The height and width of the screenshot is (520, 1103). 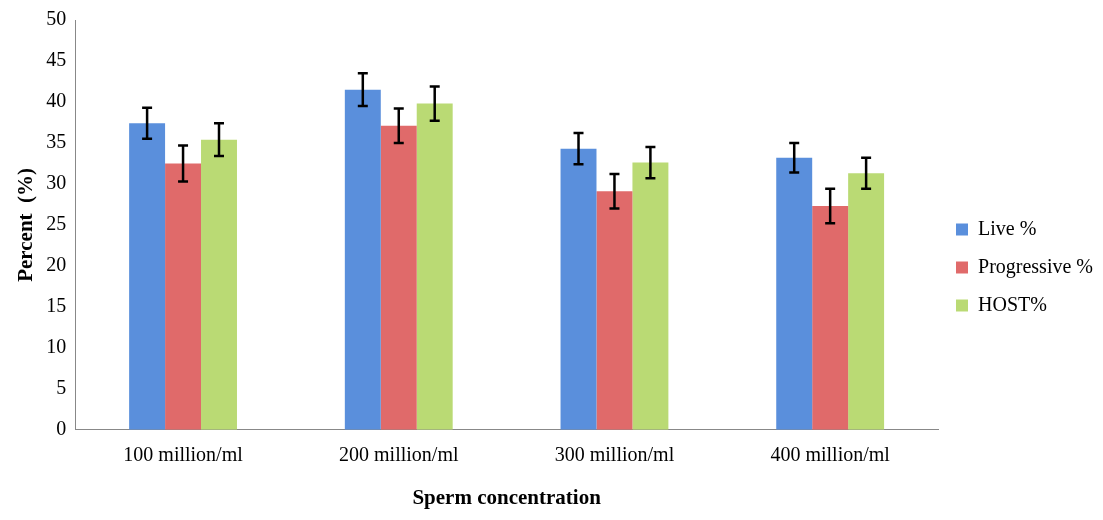 What do you see at coordinates (61, 428) in the screenshot?
I see `y-tick-label: 0` at bounding box center [61, 428].